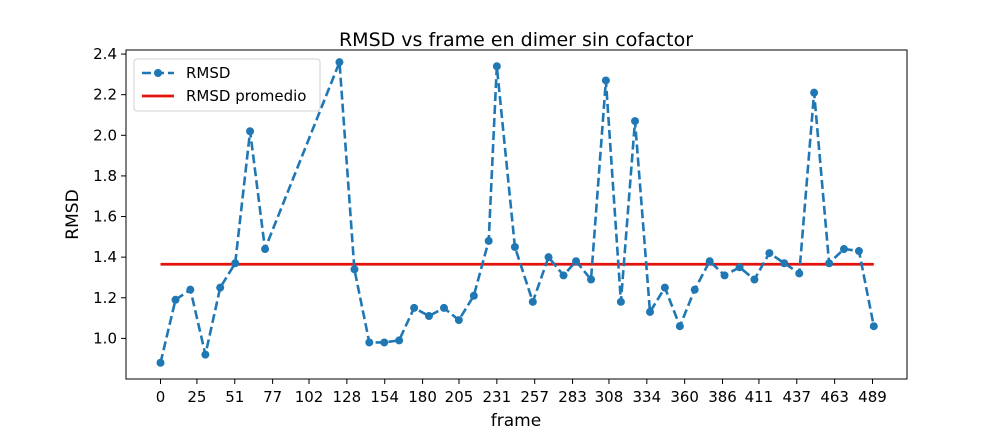 Image resolution: width=1008 pixels, height=436 pixels. What do you see at coordinates (572, 397) in the screenshot?
I see `x-tick-label: 283` at bounding box center [572, 397].